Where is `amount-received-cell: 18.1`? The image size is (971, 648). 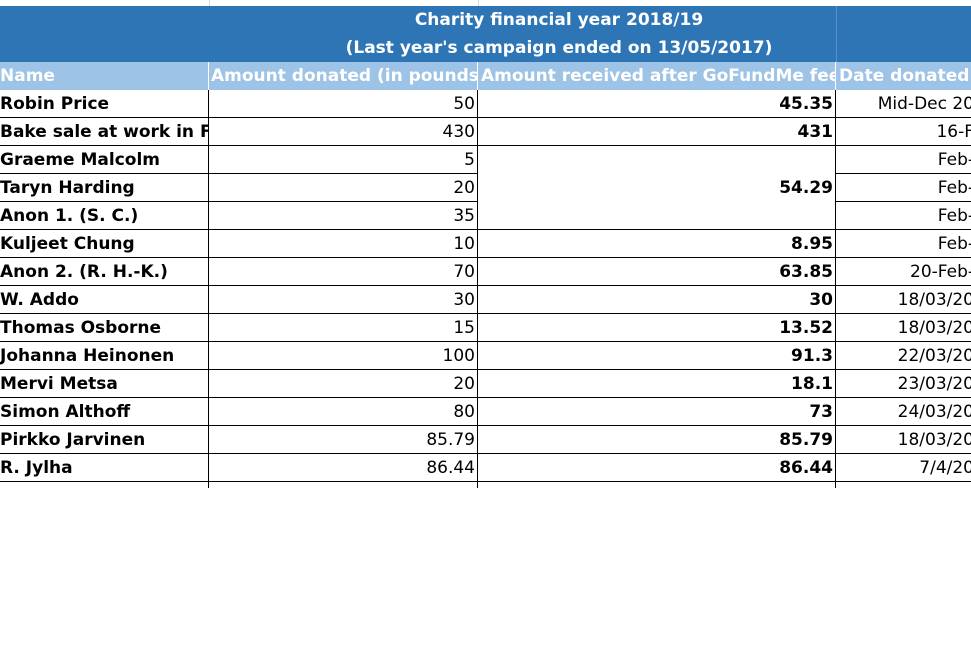
amount-received-cell: 18.1 is located at coordinates (657, 384).